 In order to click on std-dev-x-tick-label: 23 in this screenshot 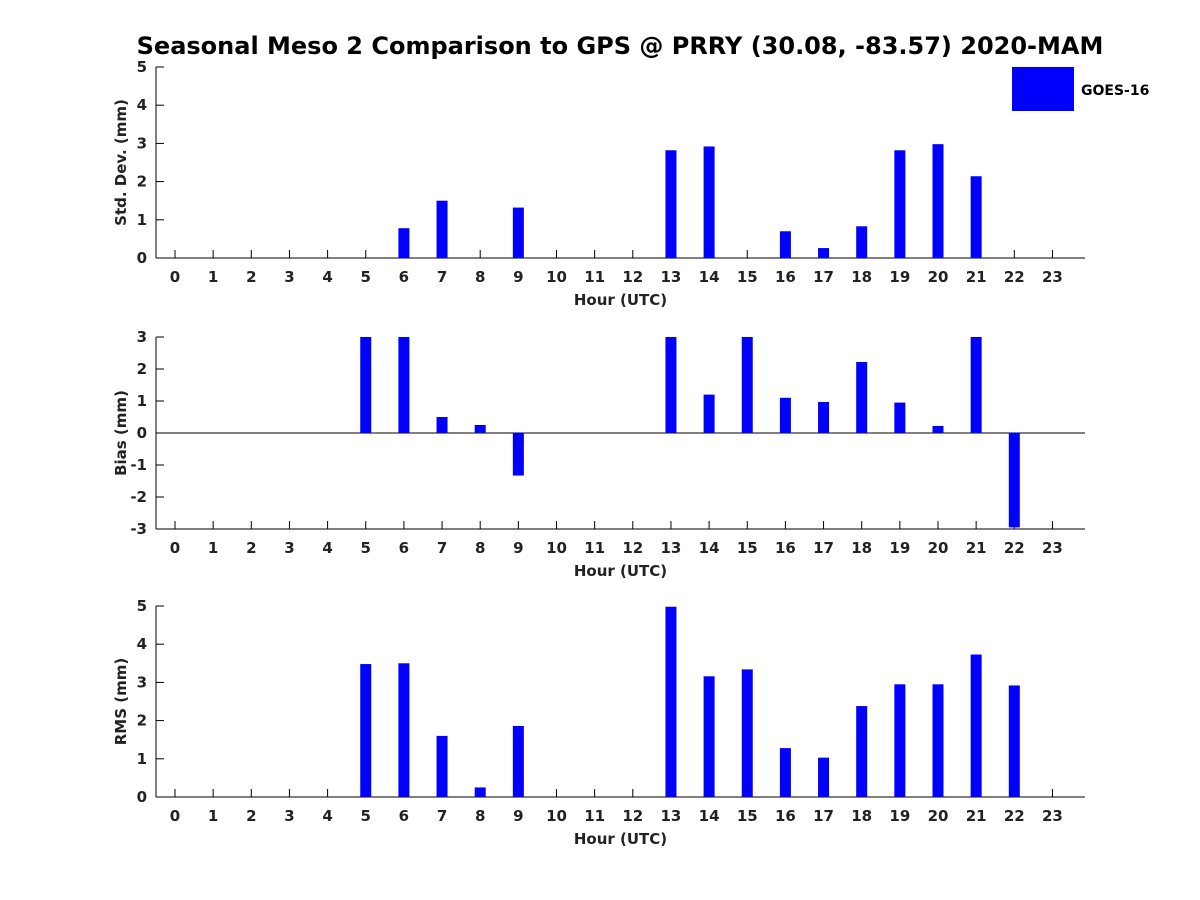, I will do `click(1052, 277)`.